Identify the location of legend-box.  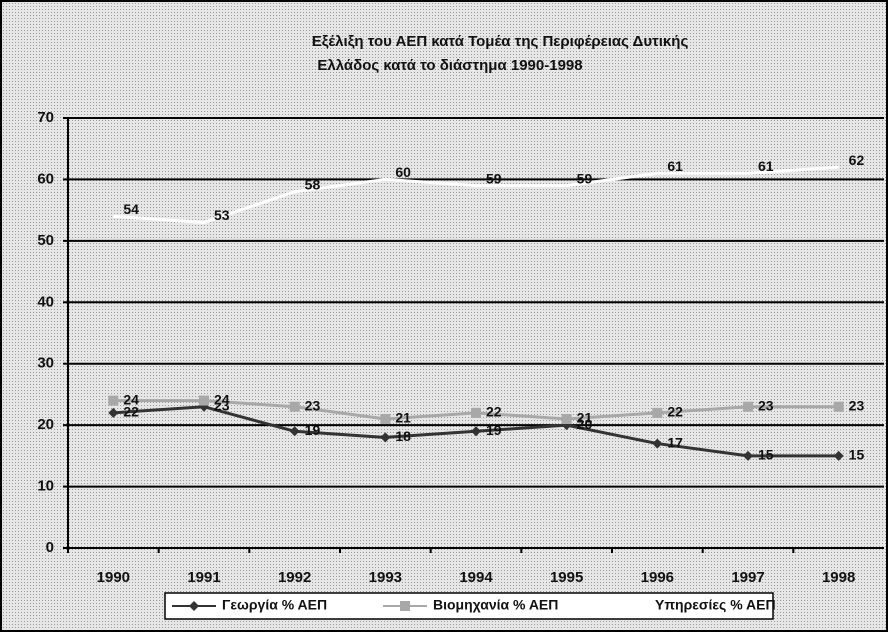
(469, 606).